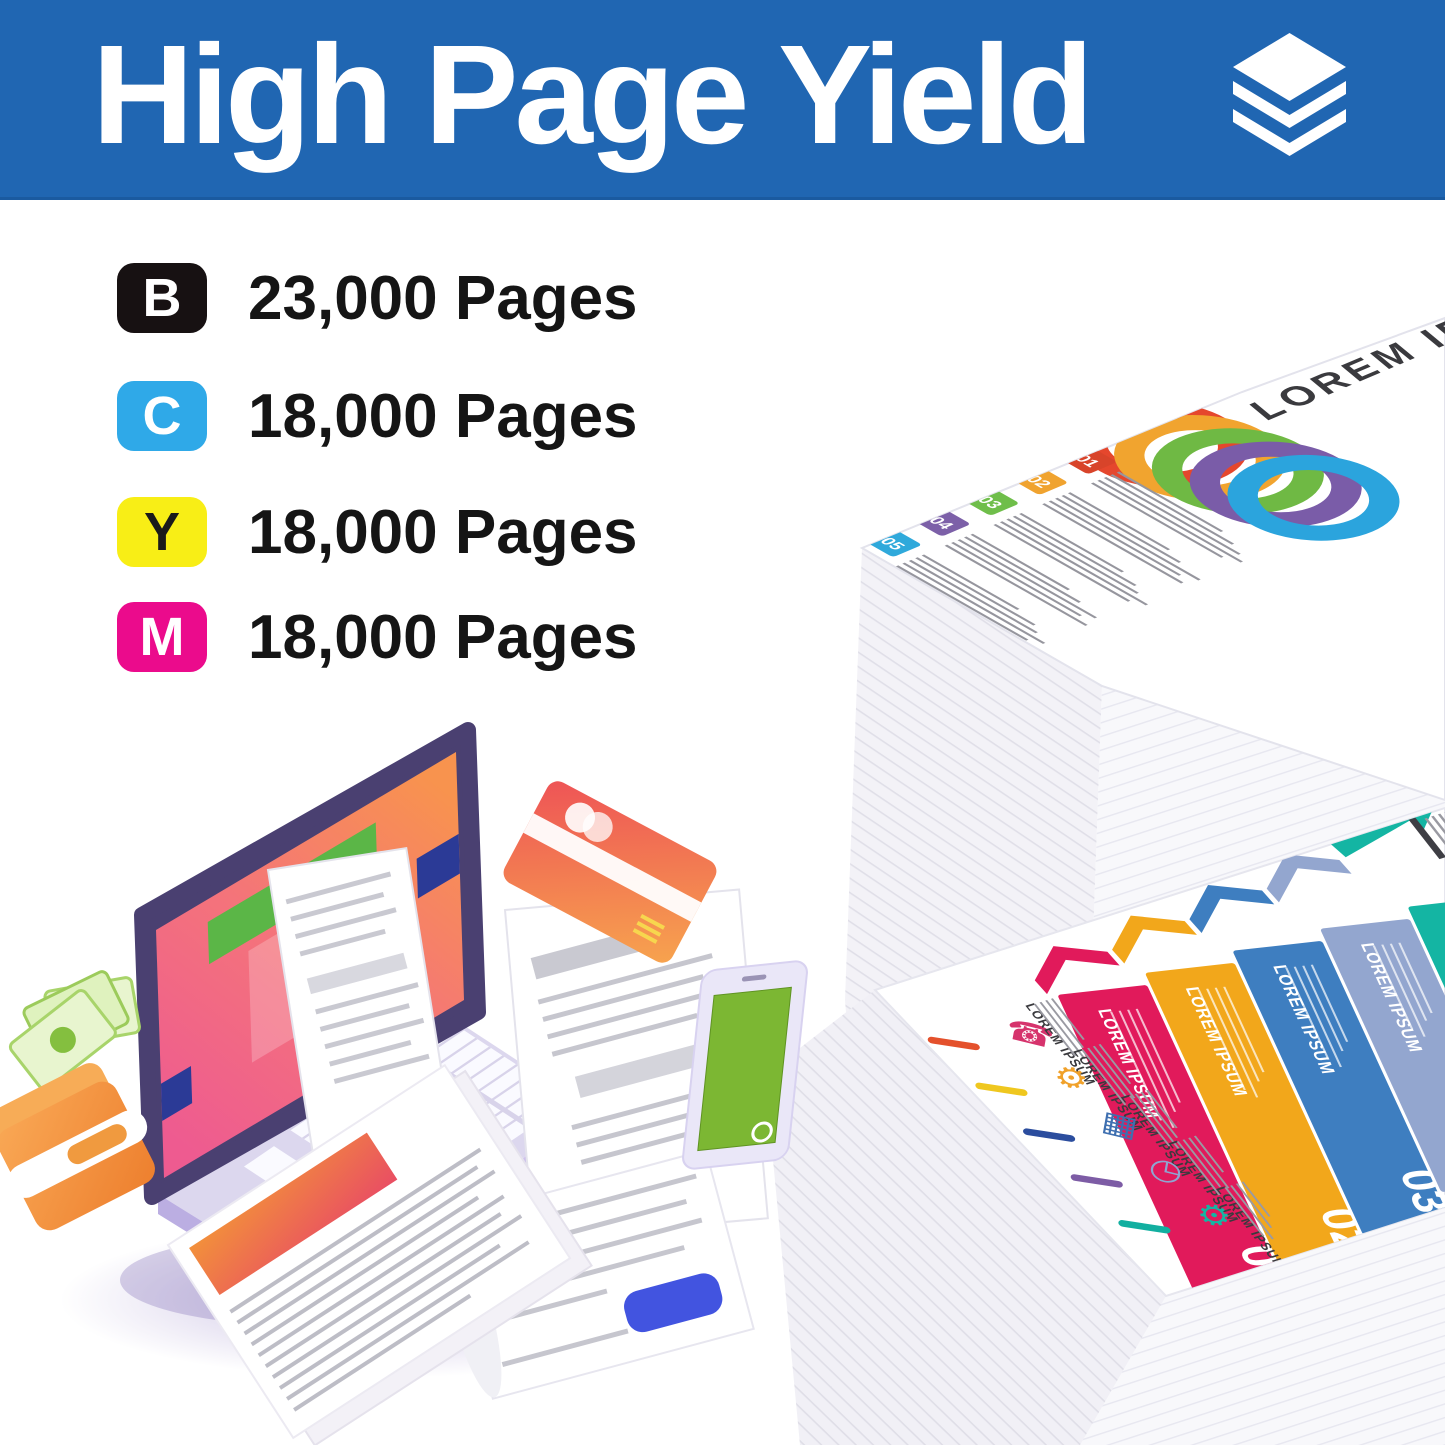  I want to click on yellow-toner-swatch: Y, so click(162, 532).